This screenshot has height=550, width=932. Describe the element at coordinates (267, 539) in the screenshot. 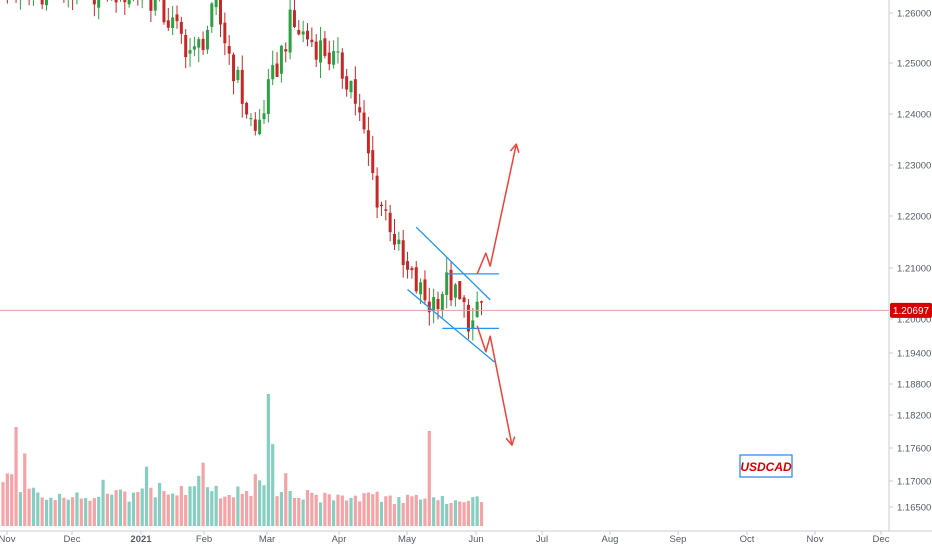

I see `time-tick-label: Mar` at that location.